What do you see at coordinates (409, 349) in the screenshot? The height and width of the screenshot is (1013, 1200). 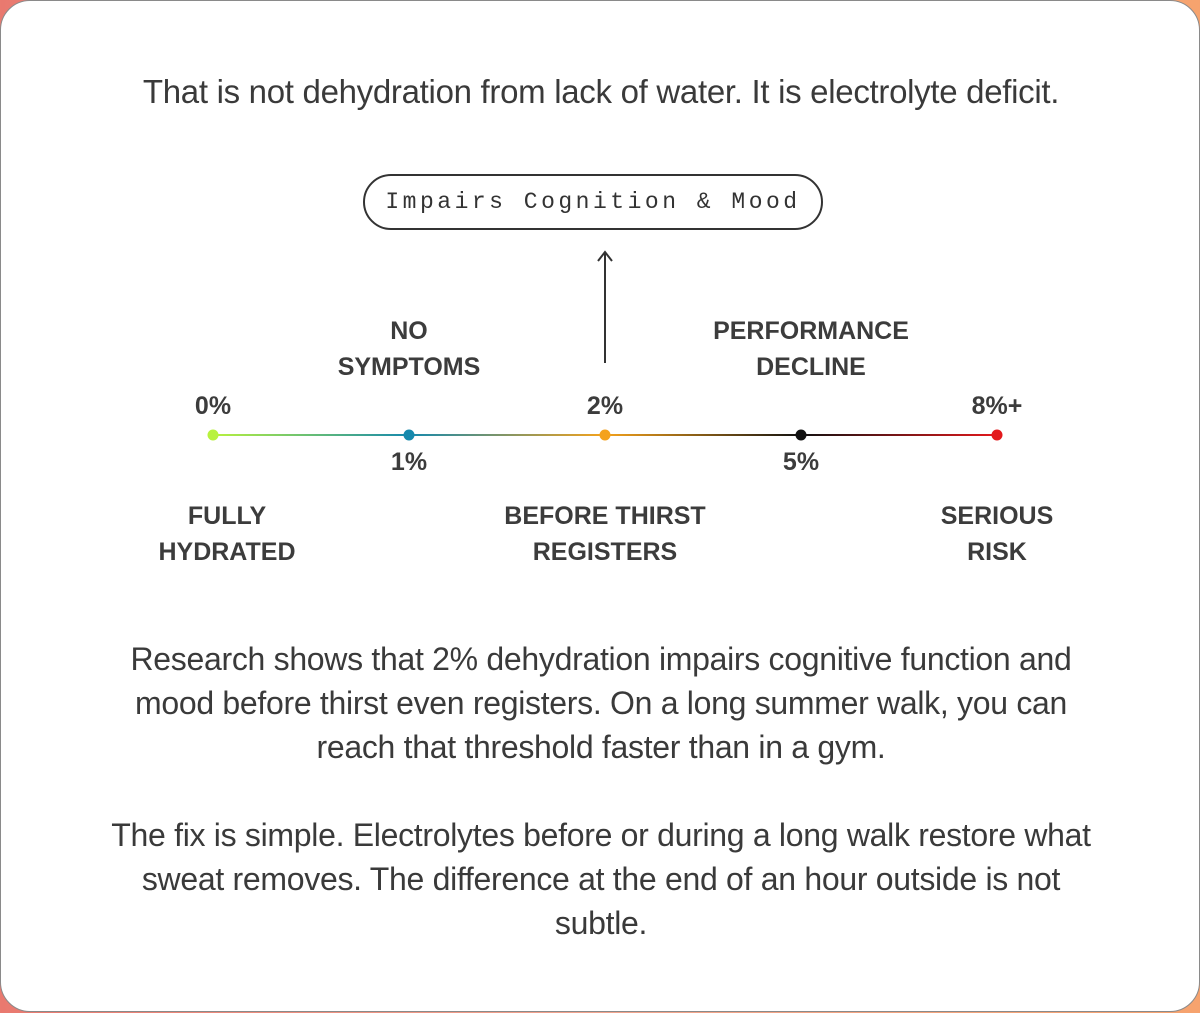 I see `stage-label: NO SYMPTOMS` at bounding box center [409, 349].